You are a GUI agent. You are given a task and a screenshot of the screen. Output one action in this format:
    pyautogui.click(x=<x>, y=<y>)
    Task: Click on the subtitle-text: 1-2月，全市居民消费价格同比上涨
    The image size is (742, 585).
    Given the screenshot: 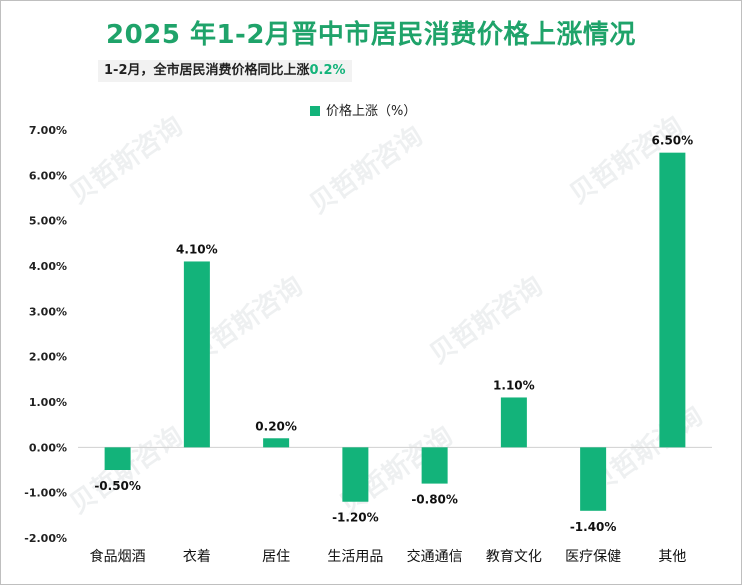 What is the action you would take?
    pyautogui.click(x=207, y=70)
    